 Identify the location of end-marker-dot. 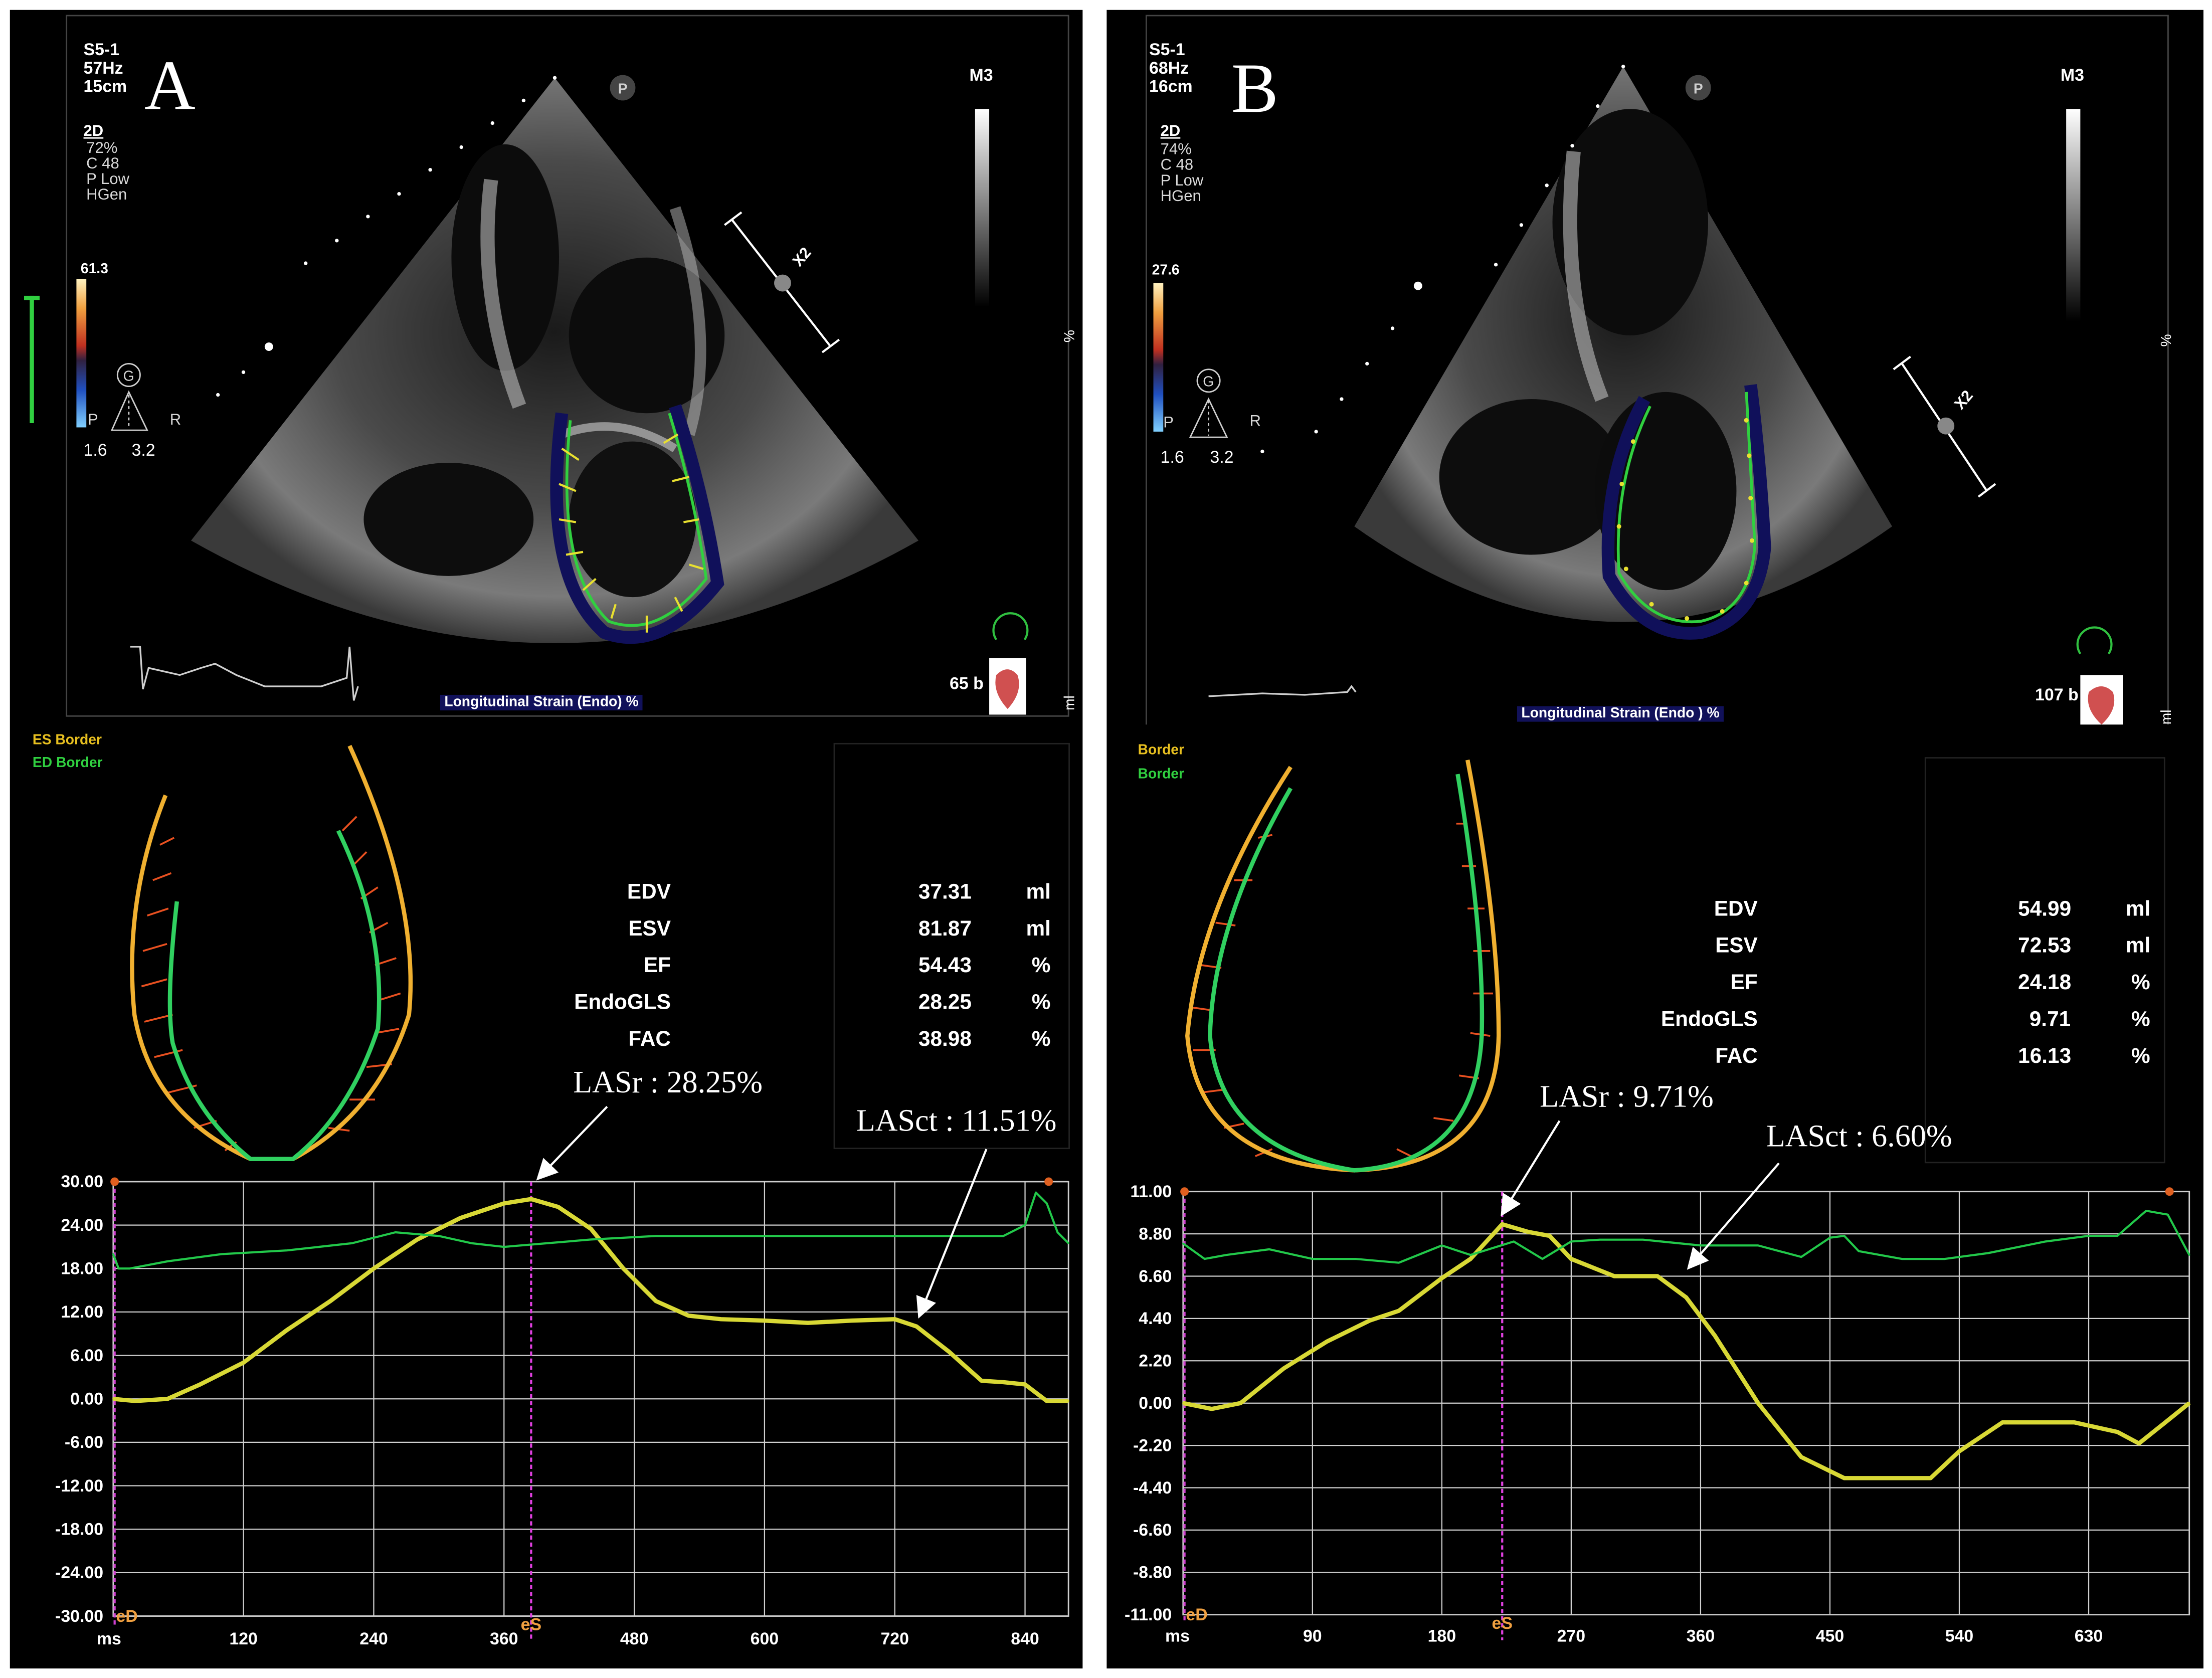
(2170, 1192).